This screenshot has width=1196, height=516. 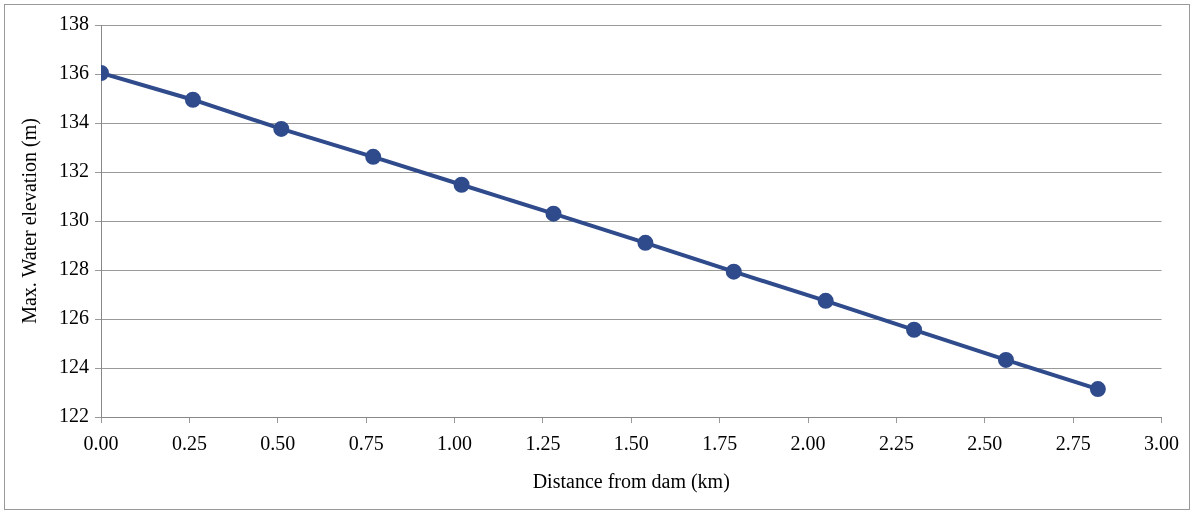 What do you see at coordinates (808, 443) in the screenshot?
I see `x-tick-label: 2.00` at bounding box center [808, 443].